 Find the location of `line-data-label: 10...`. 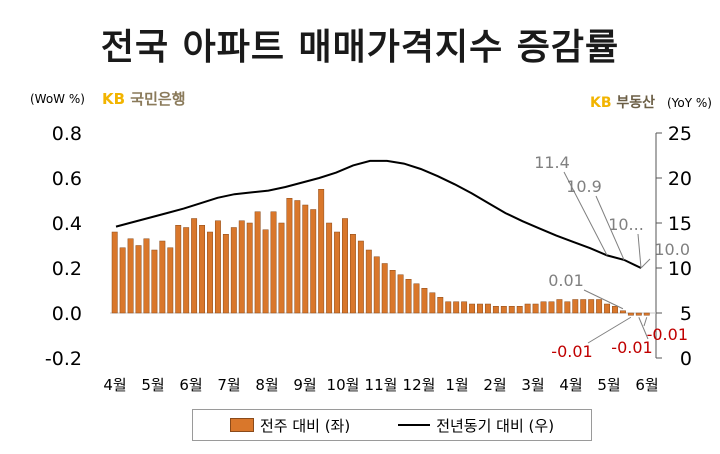

line-data-label: 10... is located at coordinates (626, 224).